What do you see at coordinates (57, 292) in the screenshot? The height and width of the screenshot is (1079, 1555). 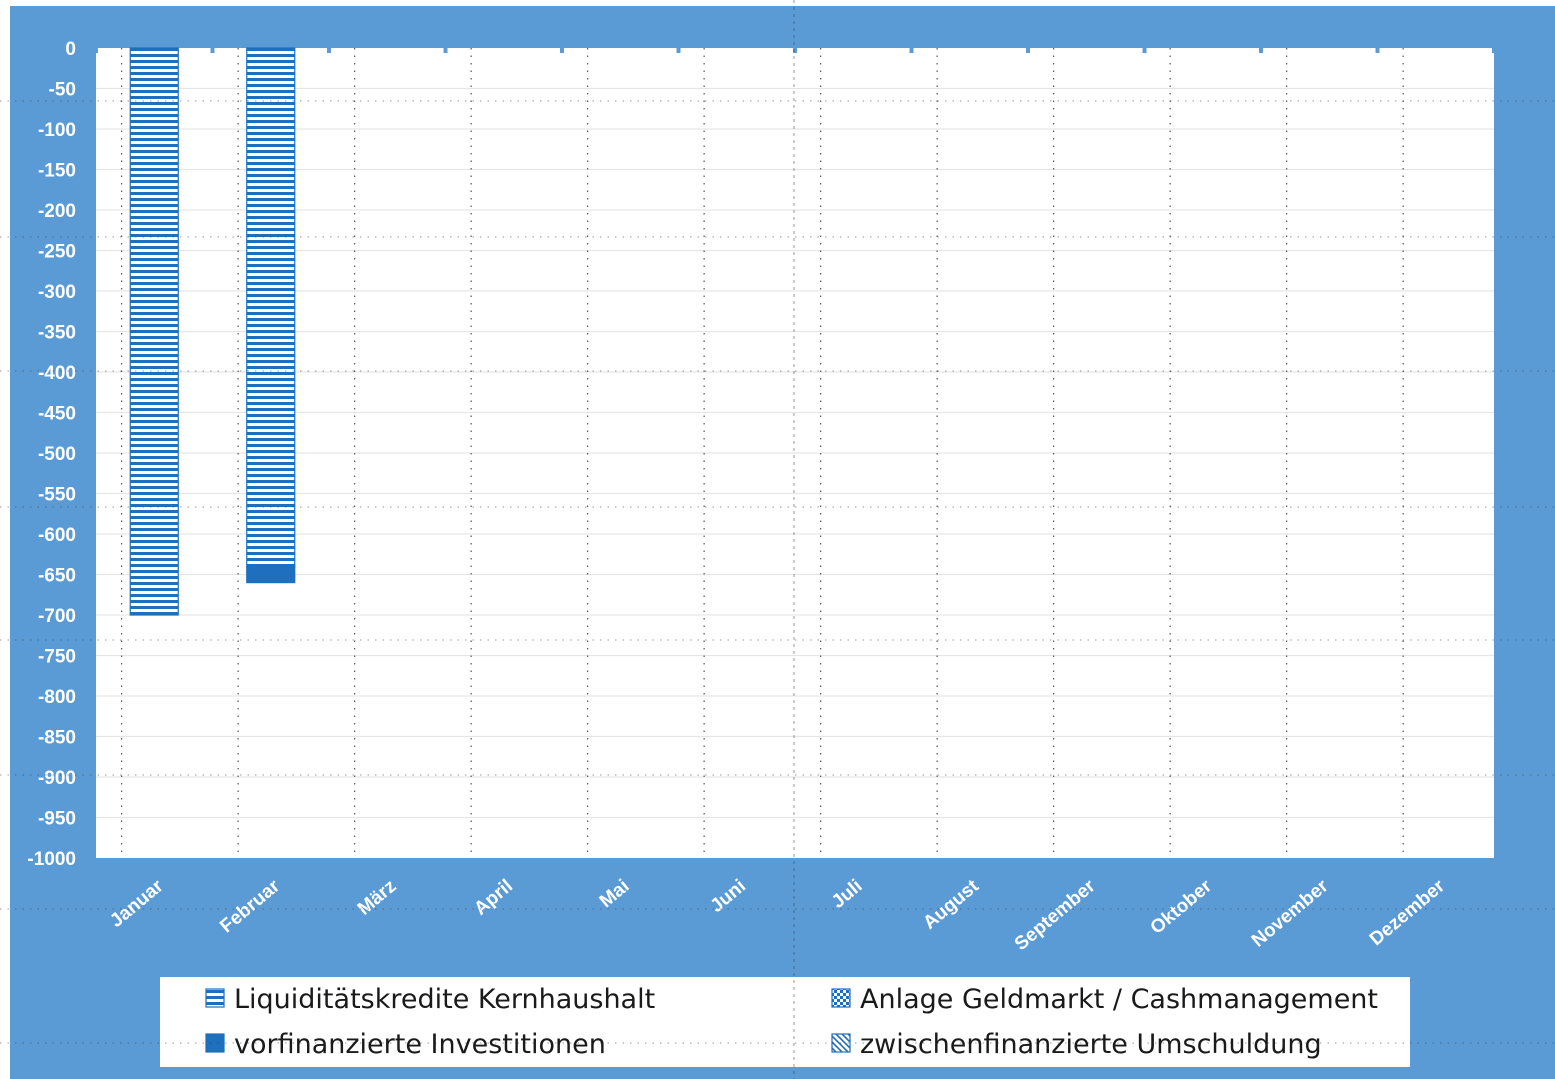 I see `y-tick-label: -300` at bounding box center [57, 292].